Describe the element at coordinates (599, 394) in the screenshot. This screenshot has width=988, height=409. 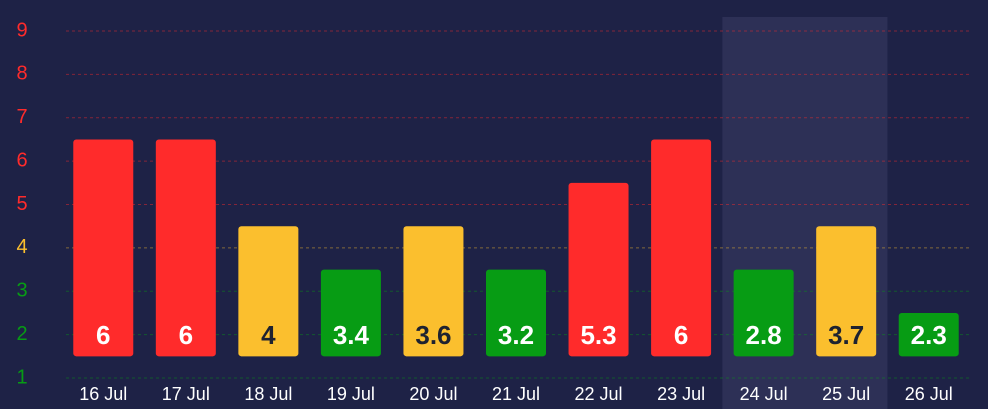
I see `x-tick-label: 22 Jul` at that location.